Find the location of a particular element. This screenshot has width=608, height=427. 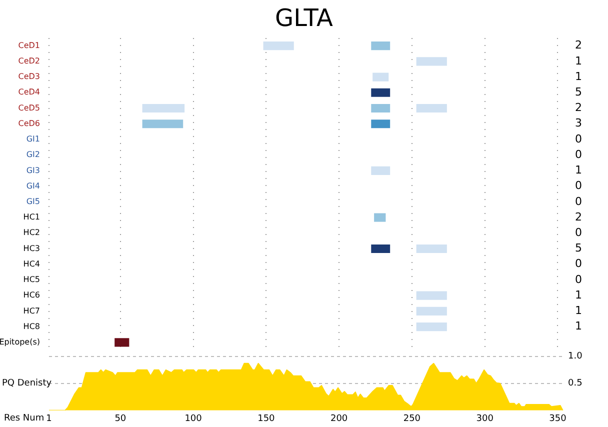

y-tick-label: CeD1 is located at coordinates (29, 45).